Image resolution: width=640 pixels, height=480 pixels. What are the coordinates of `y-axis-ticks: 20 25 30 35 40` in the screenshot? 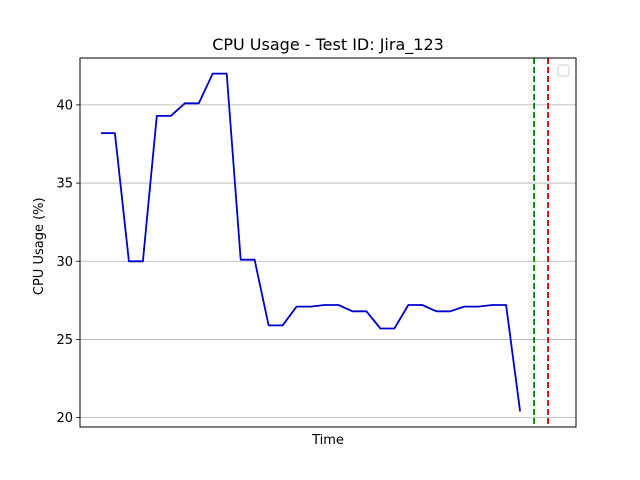 It's located at (68, 262).